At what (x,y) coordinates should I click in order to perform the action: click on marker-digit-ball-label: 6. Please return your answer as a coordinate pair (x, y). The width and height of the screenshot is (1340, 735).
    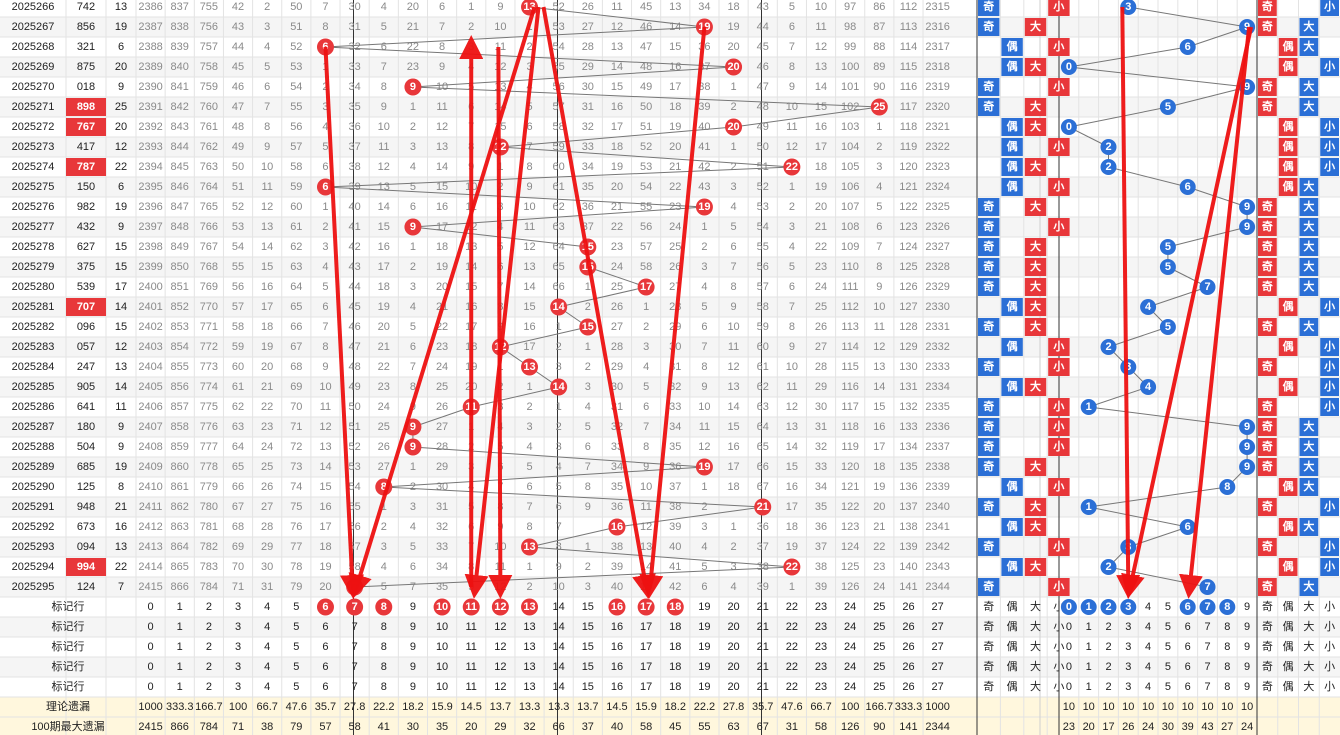
    Looking at the image, I should click on (1188, 607).